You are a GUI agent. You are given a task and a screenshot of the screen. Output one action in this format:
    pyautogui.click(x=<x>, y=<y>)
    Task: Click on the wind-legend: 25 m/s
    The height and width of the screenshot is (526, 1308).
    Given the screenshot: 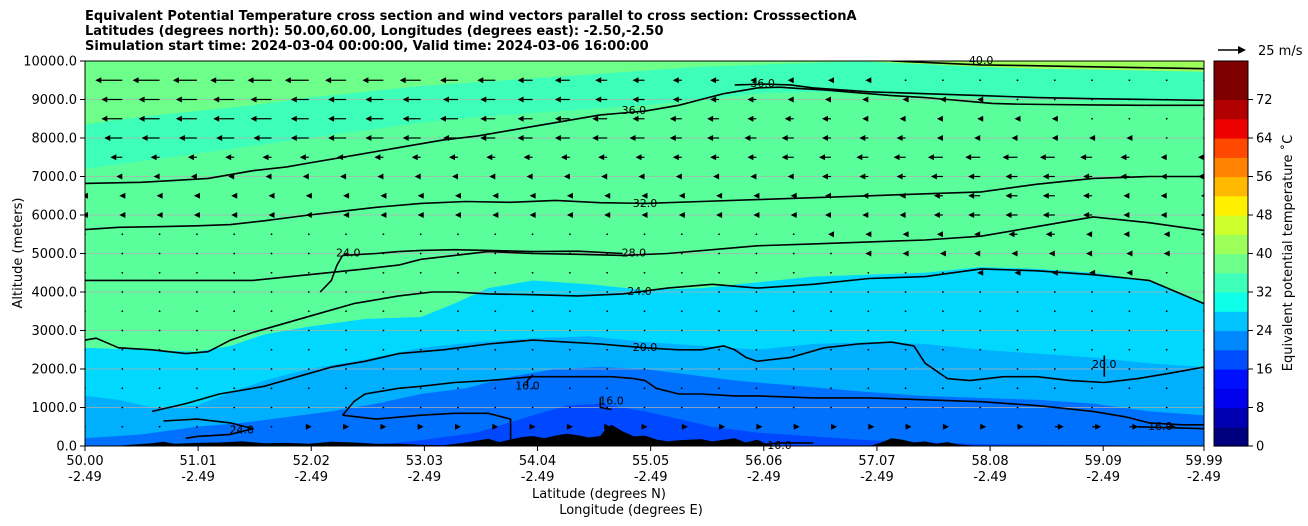 What is the action you would take?
    pyautogui.click(x=1260, y=51)
    